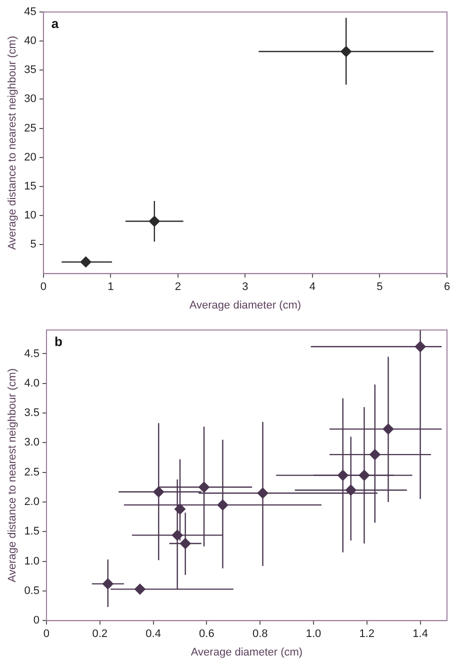  Describe the element at coordinates (30, 70) in the screenshot. I see `y-tick-label: 35` at that location.